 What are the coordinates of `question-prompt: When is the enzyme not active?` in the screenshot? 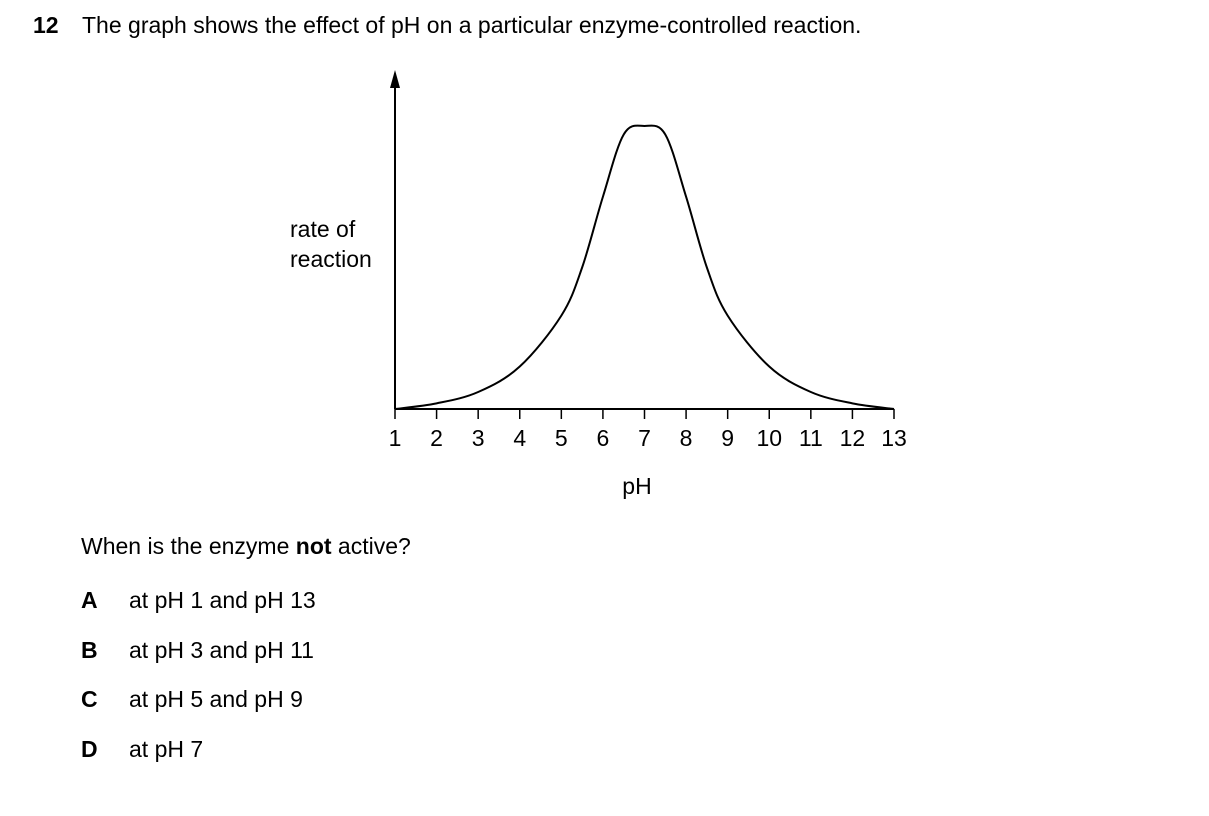 It's located at (246, 546).